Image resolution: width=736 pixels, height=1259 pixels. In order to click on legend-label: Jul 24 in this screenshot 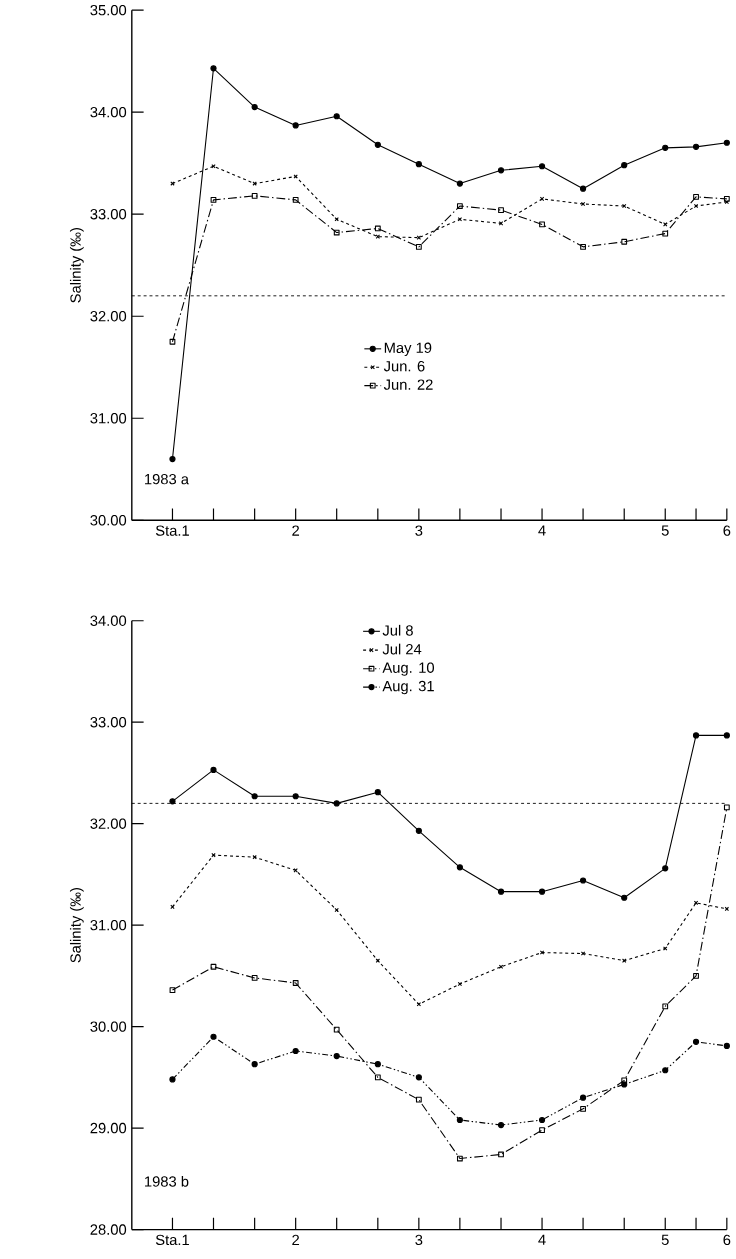, I will do `click(402, 649)`.